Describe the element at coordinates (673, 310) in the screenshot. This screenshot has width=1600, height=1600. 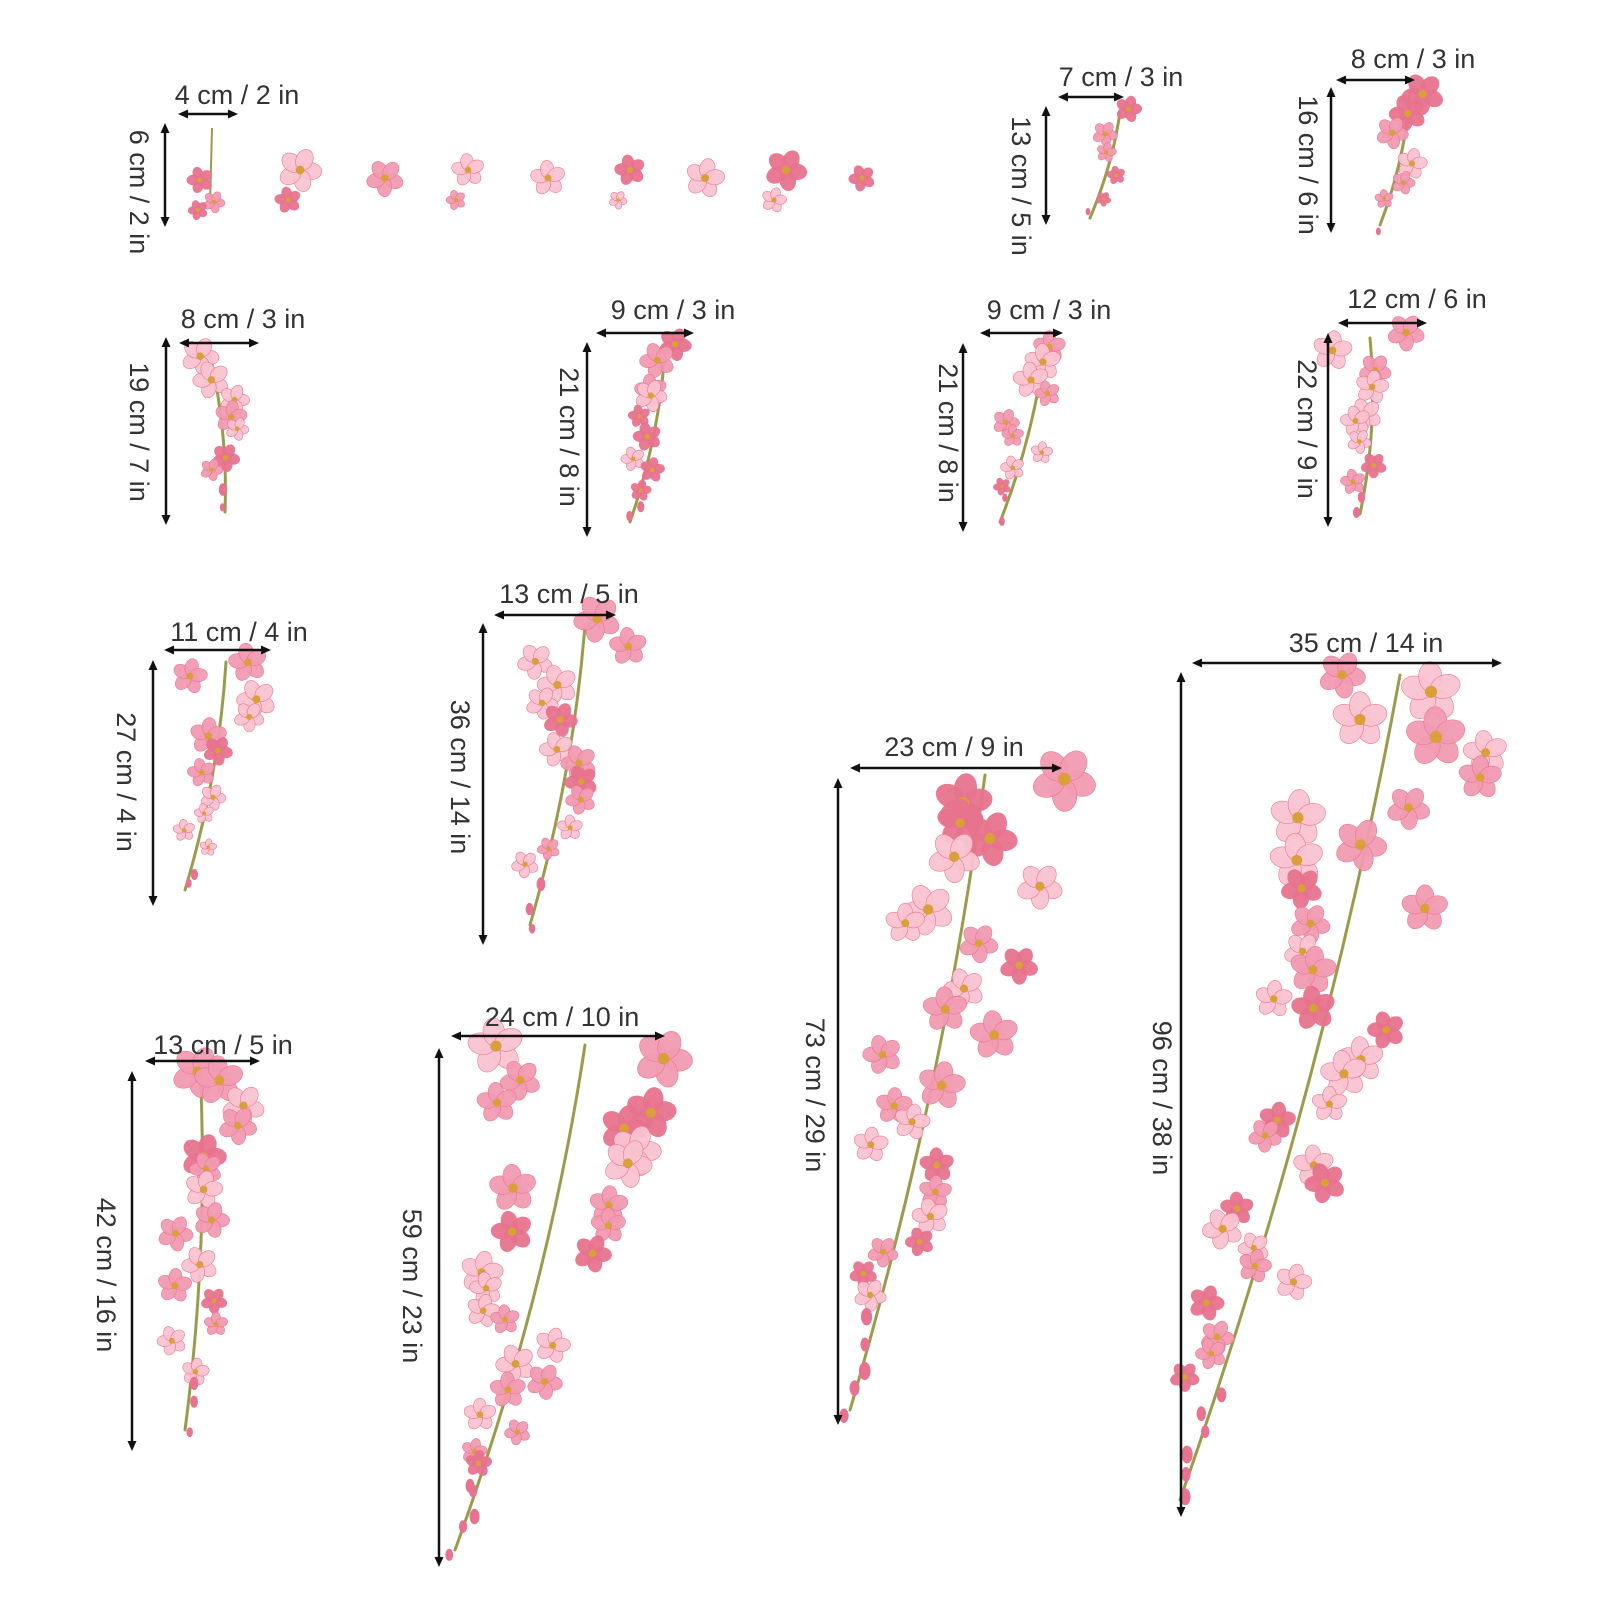
I see `decal-d-width-label: 9 cm / 3 in` at that location.